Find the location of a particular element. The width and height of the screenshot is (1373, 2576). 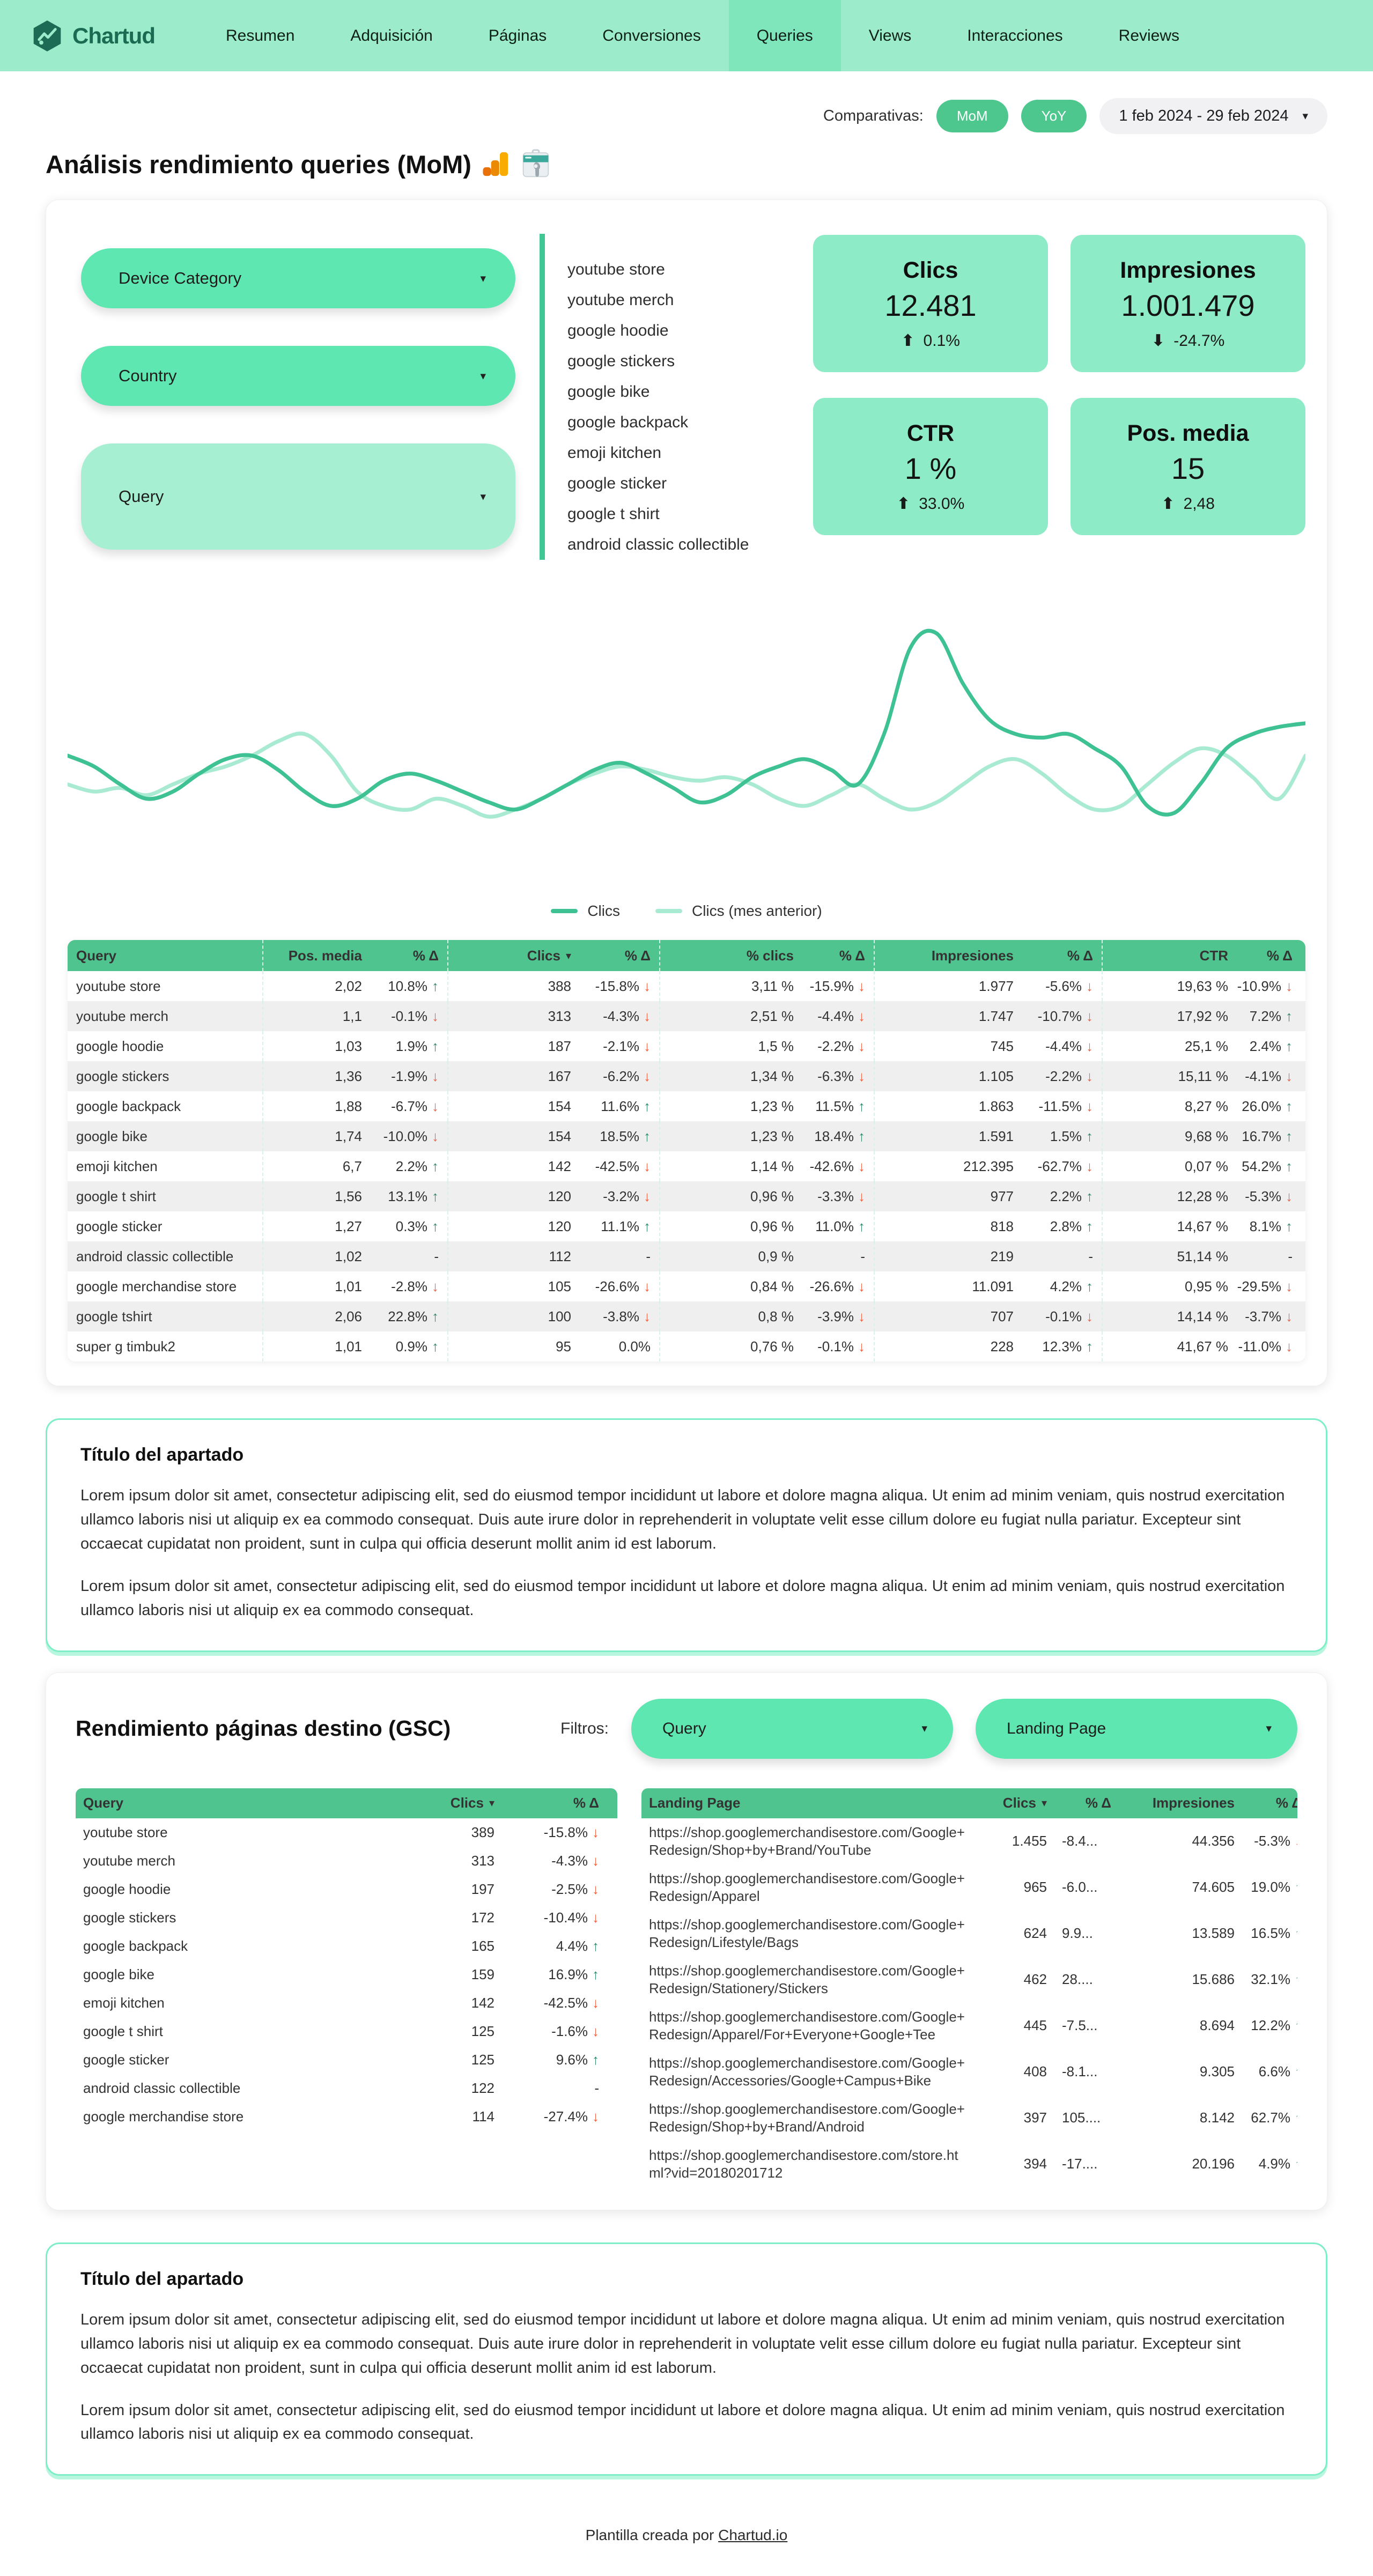

delta-value: -10.4% is located at coordinates (566, 1917).